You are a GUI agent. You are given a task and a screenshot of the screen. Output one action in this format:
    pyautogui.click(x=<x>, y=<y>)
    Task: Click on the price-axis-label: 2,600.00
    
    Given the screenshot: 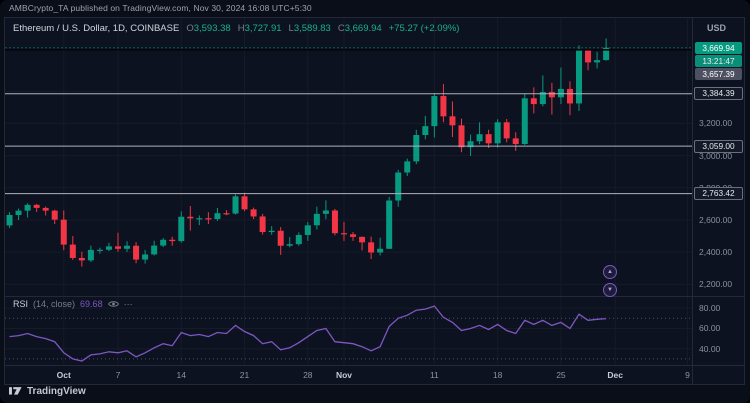 What is the action you would take?
    pyautogui.click(x=716, y=219)
    